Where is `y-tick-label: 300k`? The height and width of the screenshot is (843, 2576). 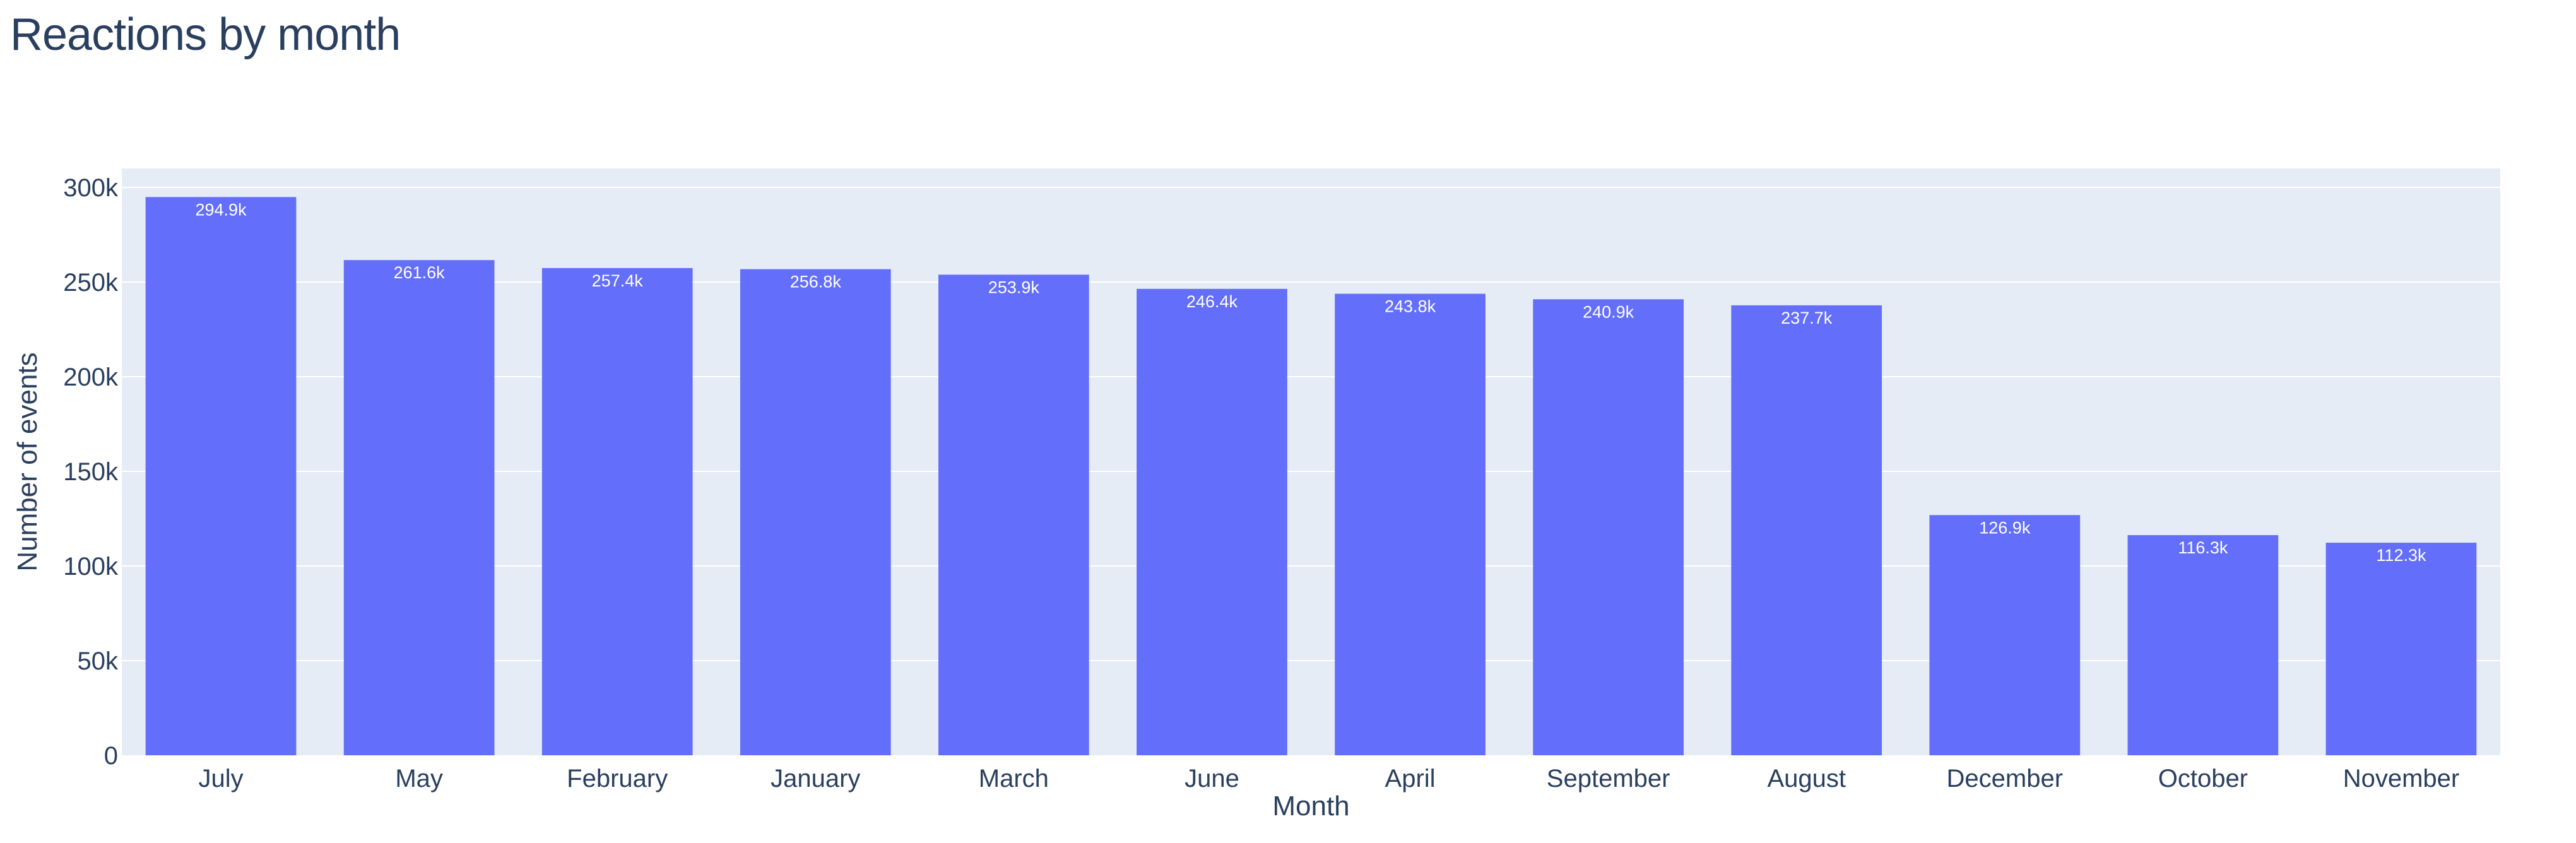 y-tick-label: 300k is located at coordinates (91, 188).